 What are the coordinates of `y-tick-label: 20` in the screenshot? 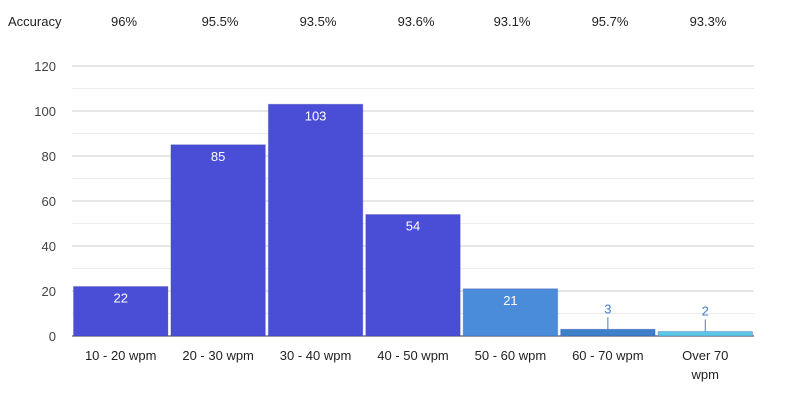 It's located at (49, 291).